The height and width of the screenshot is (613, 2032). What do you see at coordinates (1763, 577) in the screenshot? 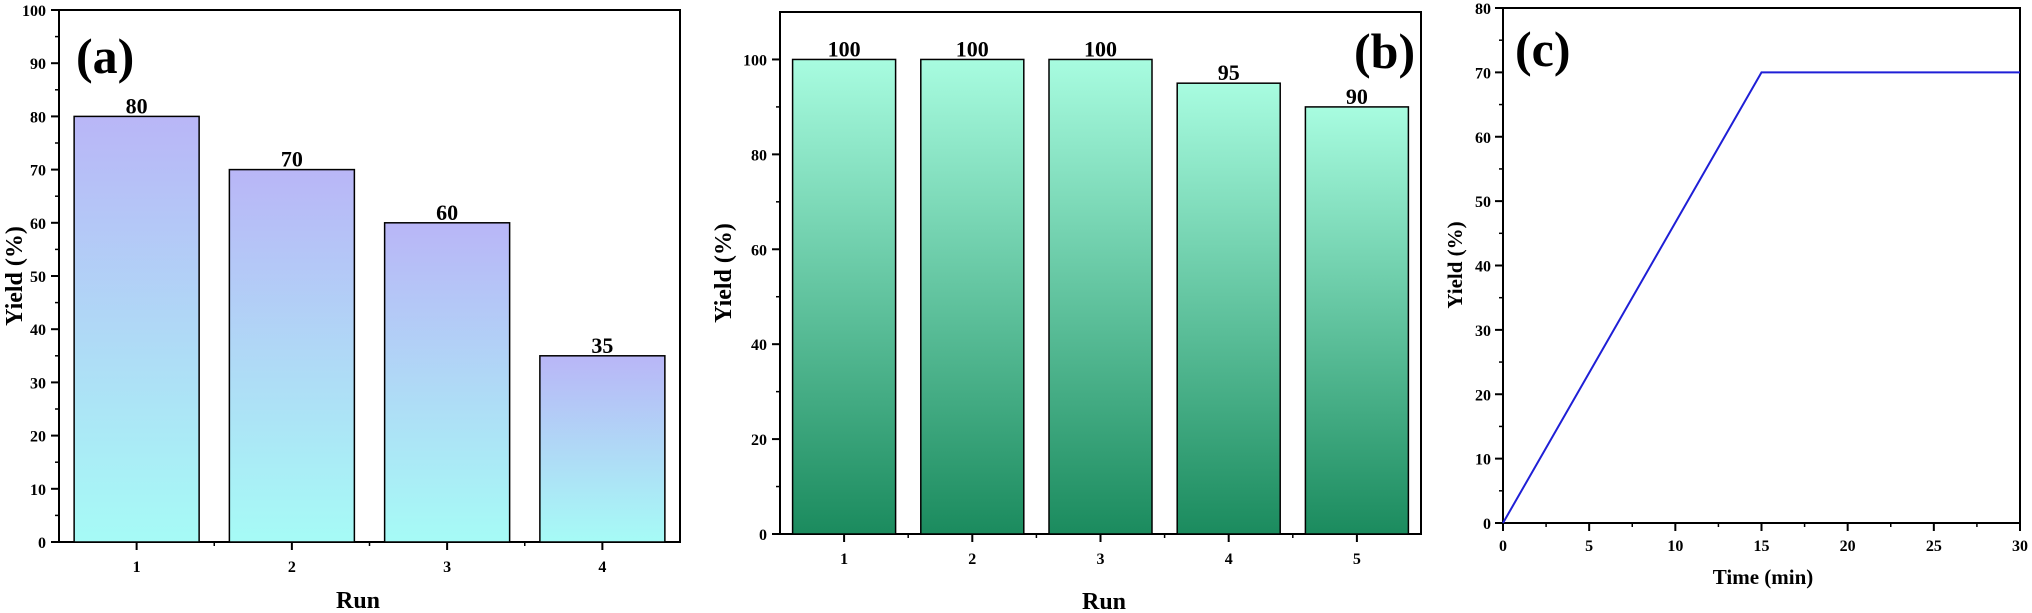
I see `x-axis-title-c: Time (min)` at bounding box center [1763, 577].